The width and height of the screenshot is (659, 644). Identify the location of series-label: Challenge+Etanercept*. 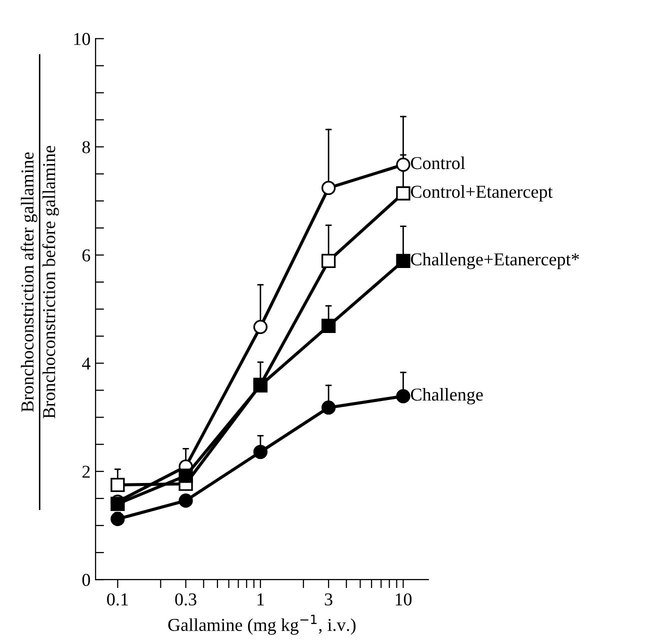
(494, 261).